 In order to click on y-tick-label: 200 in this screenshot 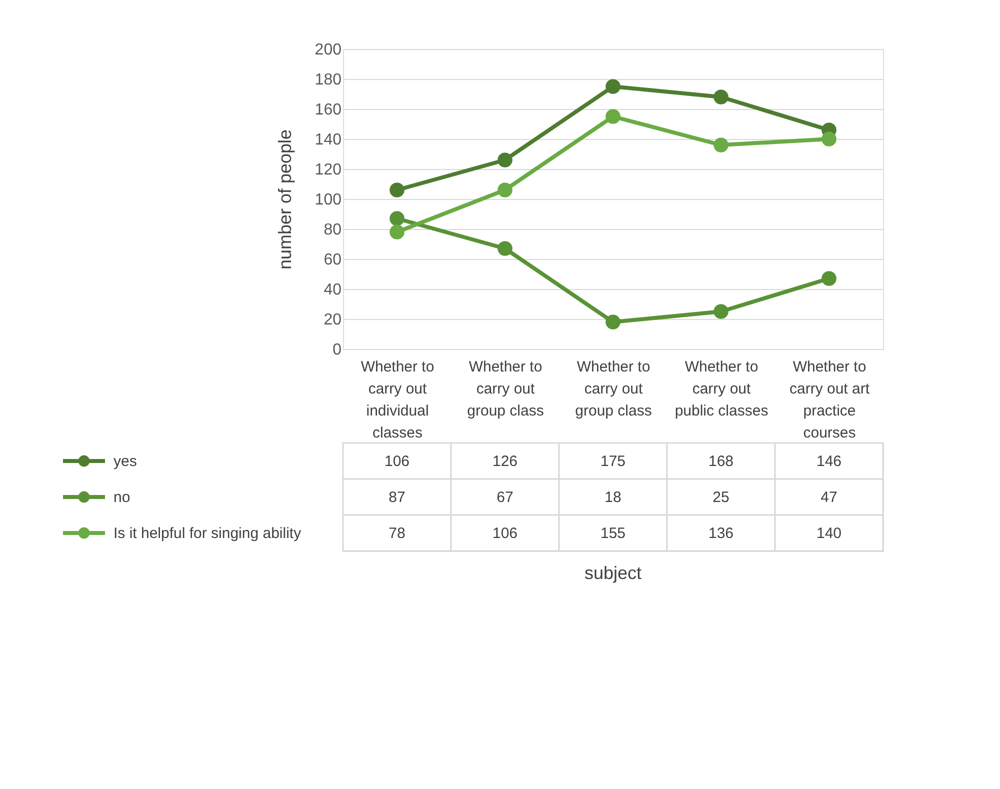, I will do `click(328, 50)`.